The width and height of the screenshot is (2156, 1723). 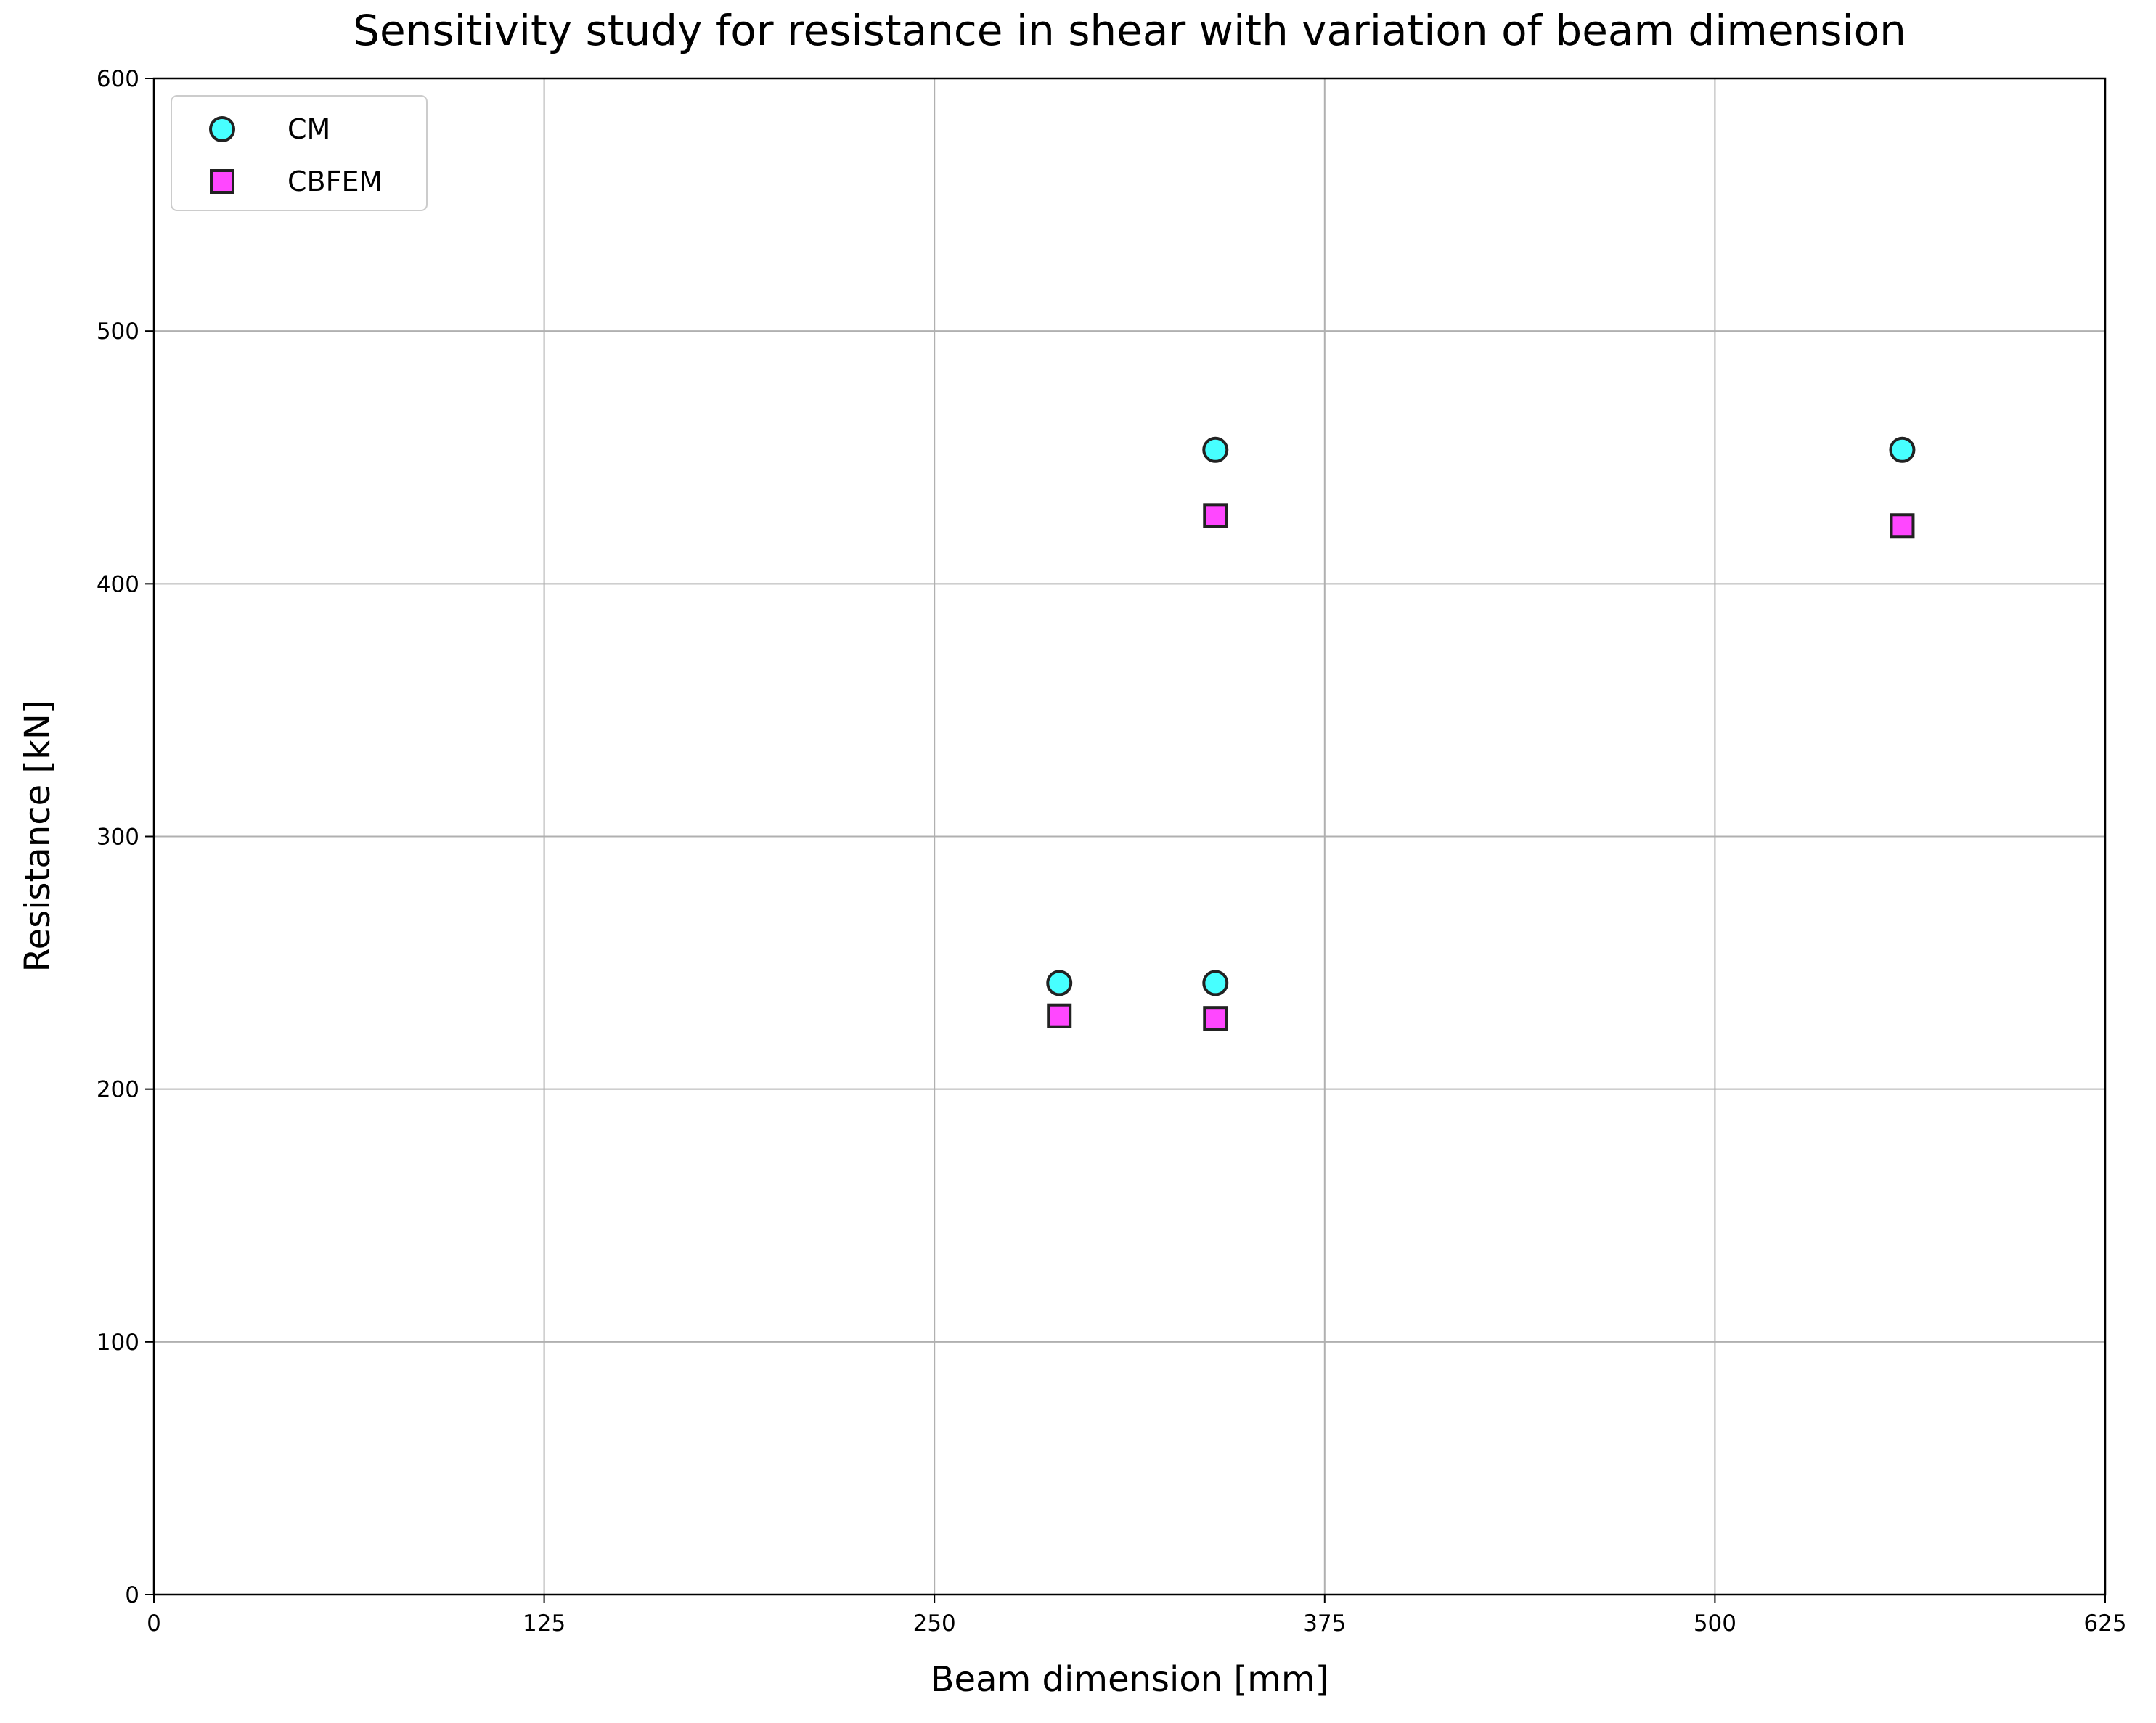 What do you see at coordinates (2105, 1624) in the screenshot?
I see `x-tick-label: 625` at bounding box center [2105, 1624].